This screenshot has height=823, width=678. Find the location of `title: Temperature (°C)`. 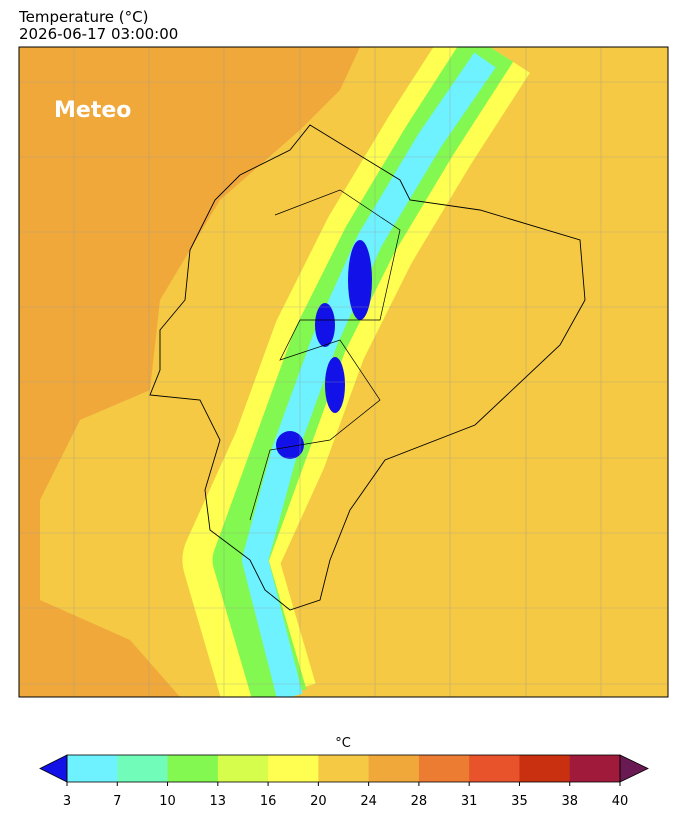

title: Temperature (°C) is located at coordinates (83, 17).